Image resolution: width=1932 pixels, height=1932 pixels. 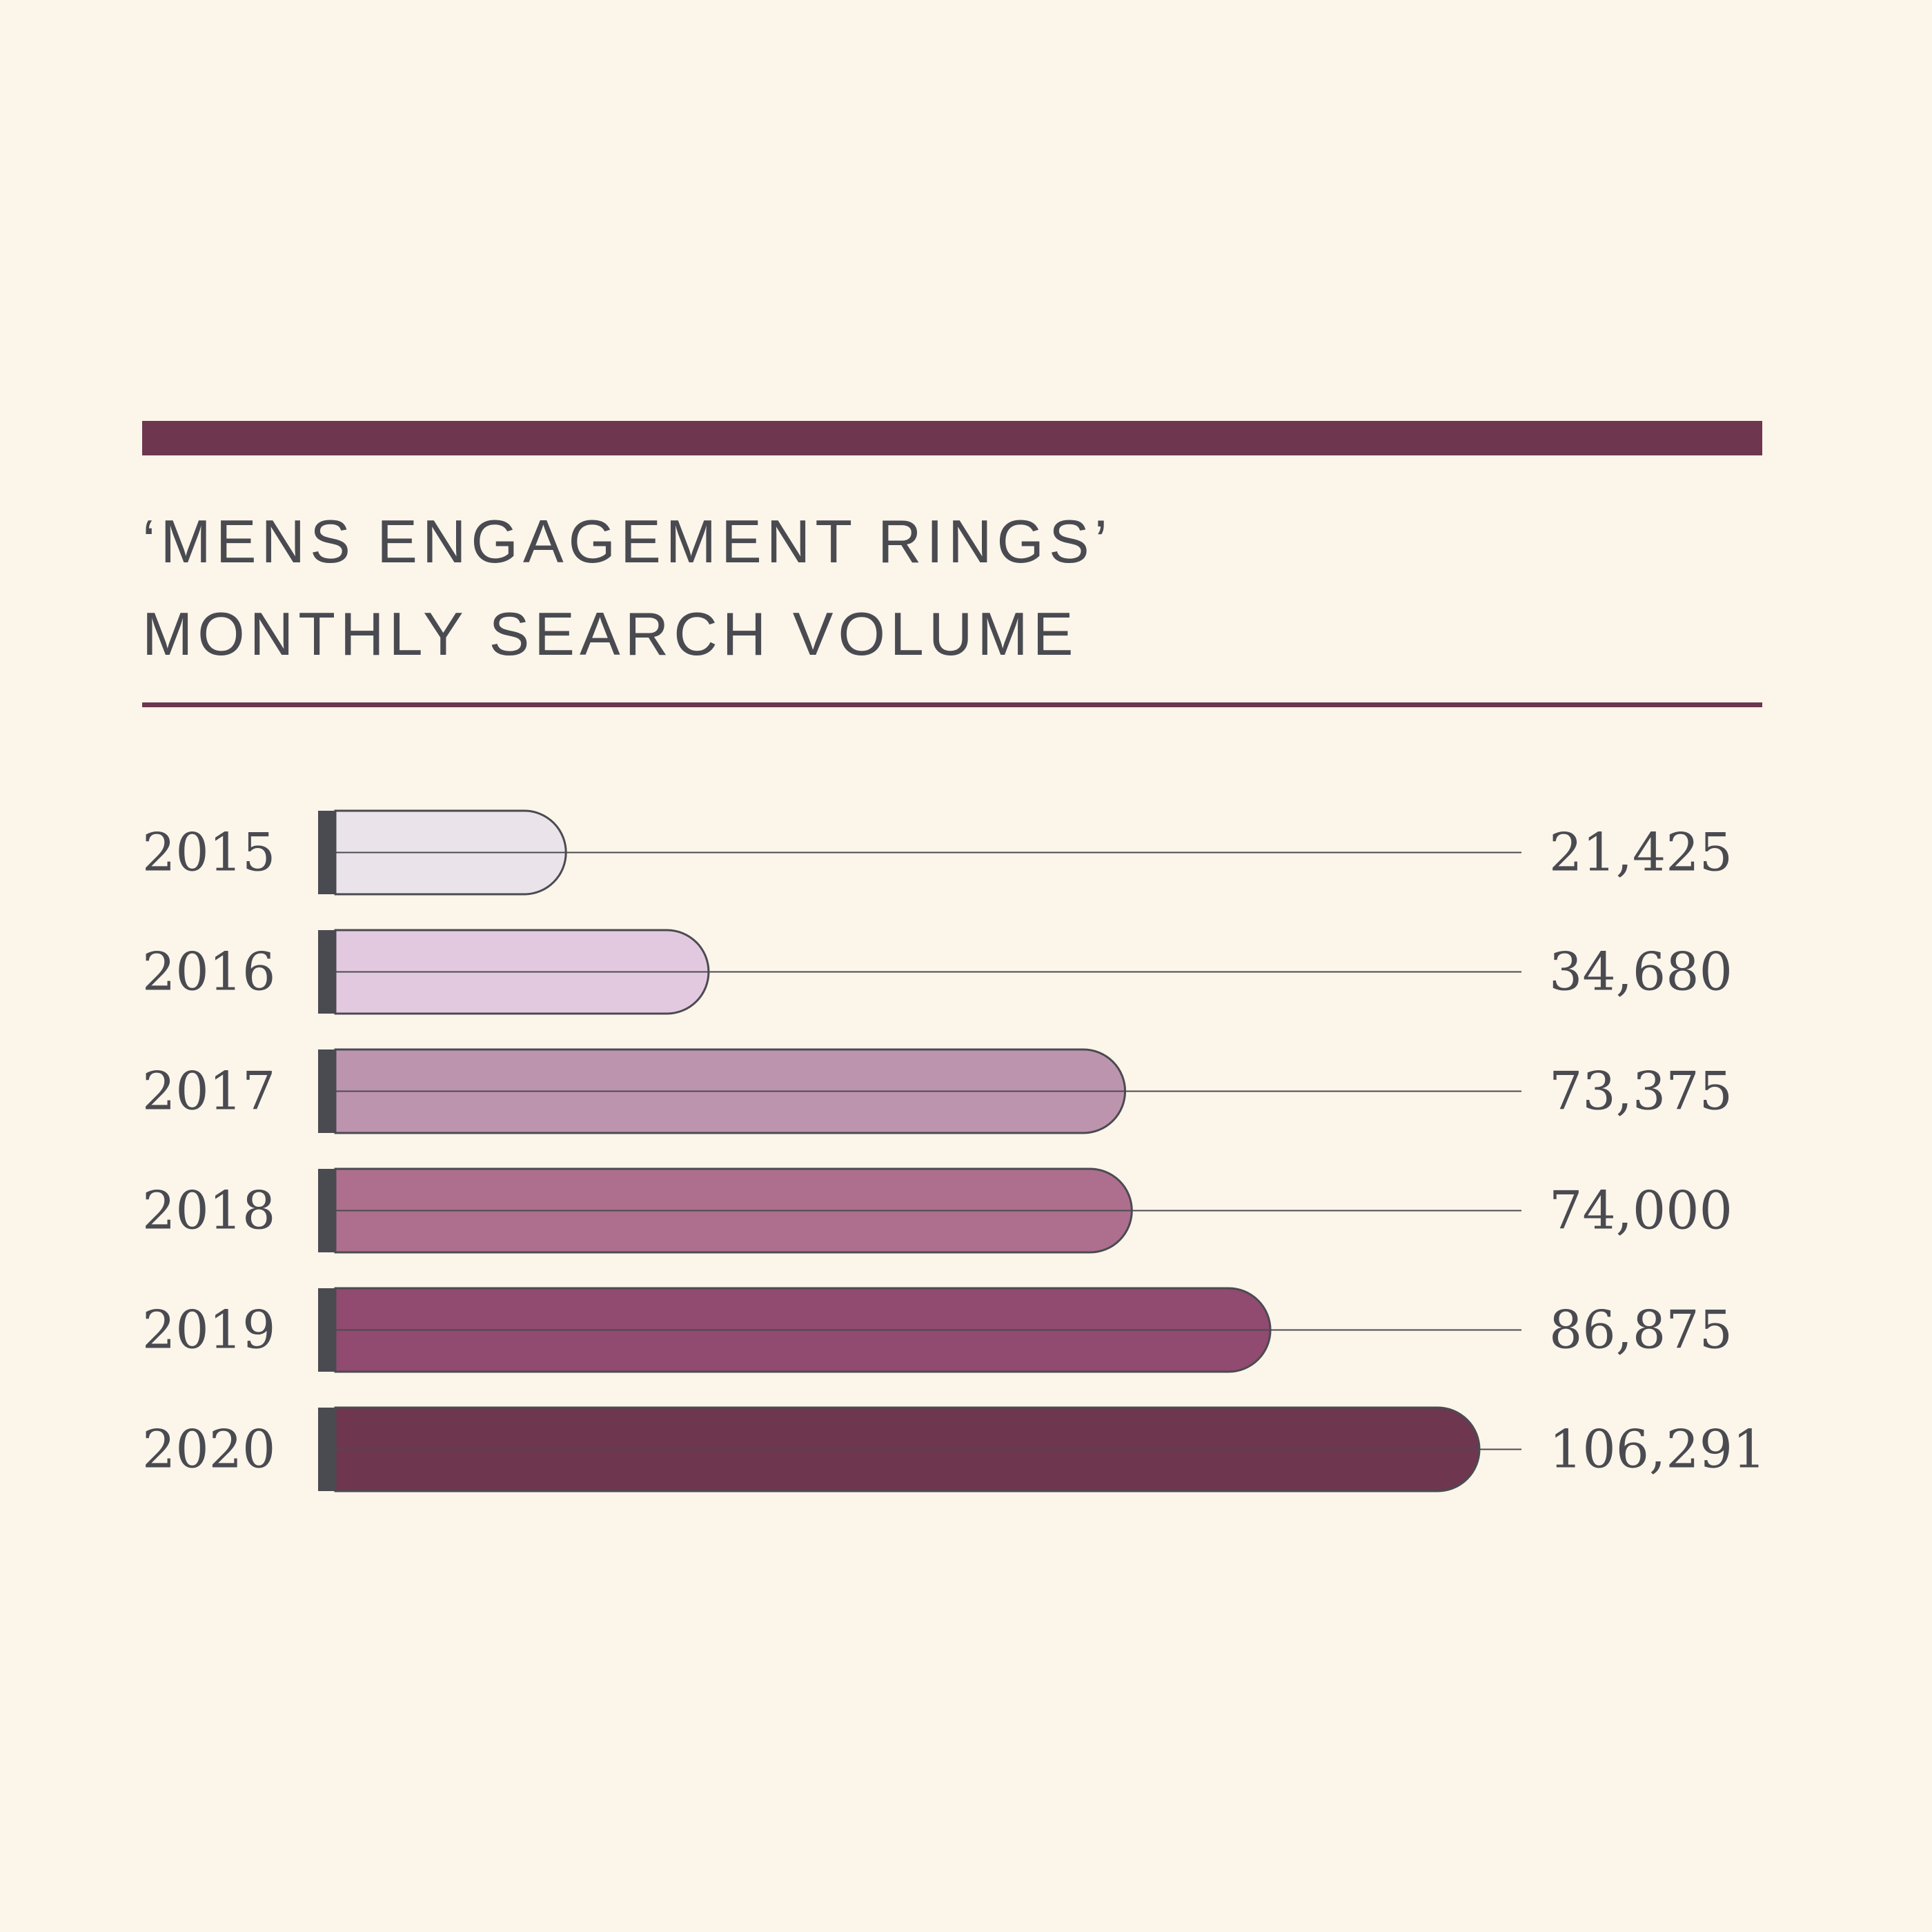 I want to click on category-label: 2017, so click(x=208, y=1091).